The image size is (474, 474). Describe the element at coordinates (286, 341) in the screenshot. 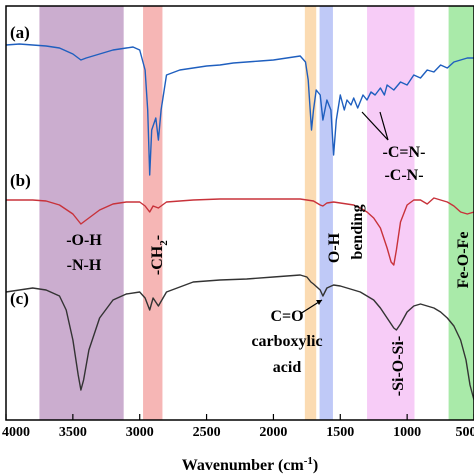

I see `annotation-co-line2: carboxylic` at that location.